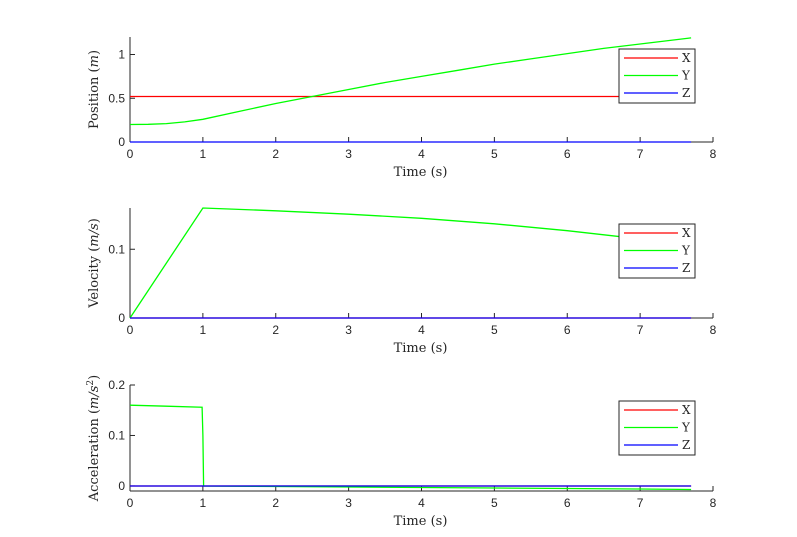 This screenshot has width=797, height=537. What do you see at coordinates (94, 263) in the screenshot?
I see `y-axis-label: Velocity (m/s)` at bounding box center [94, 263].